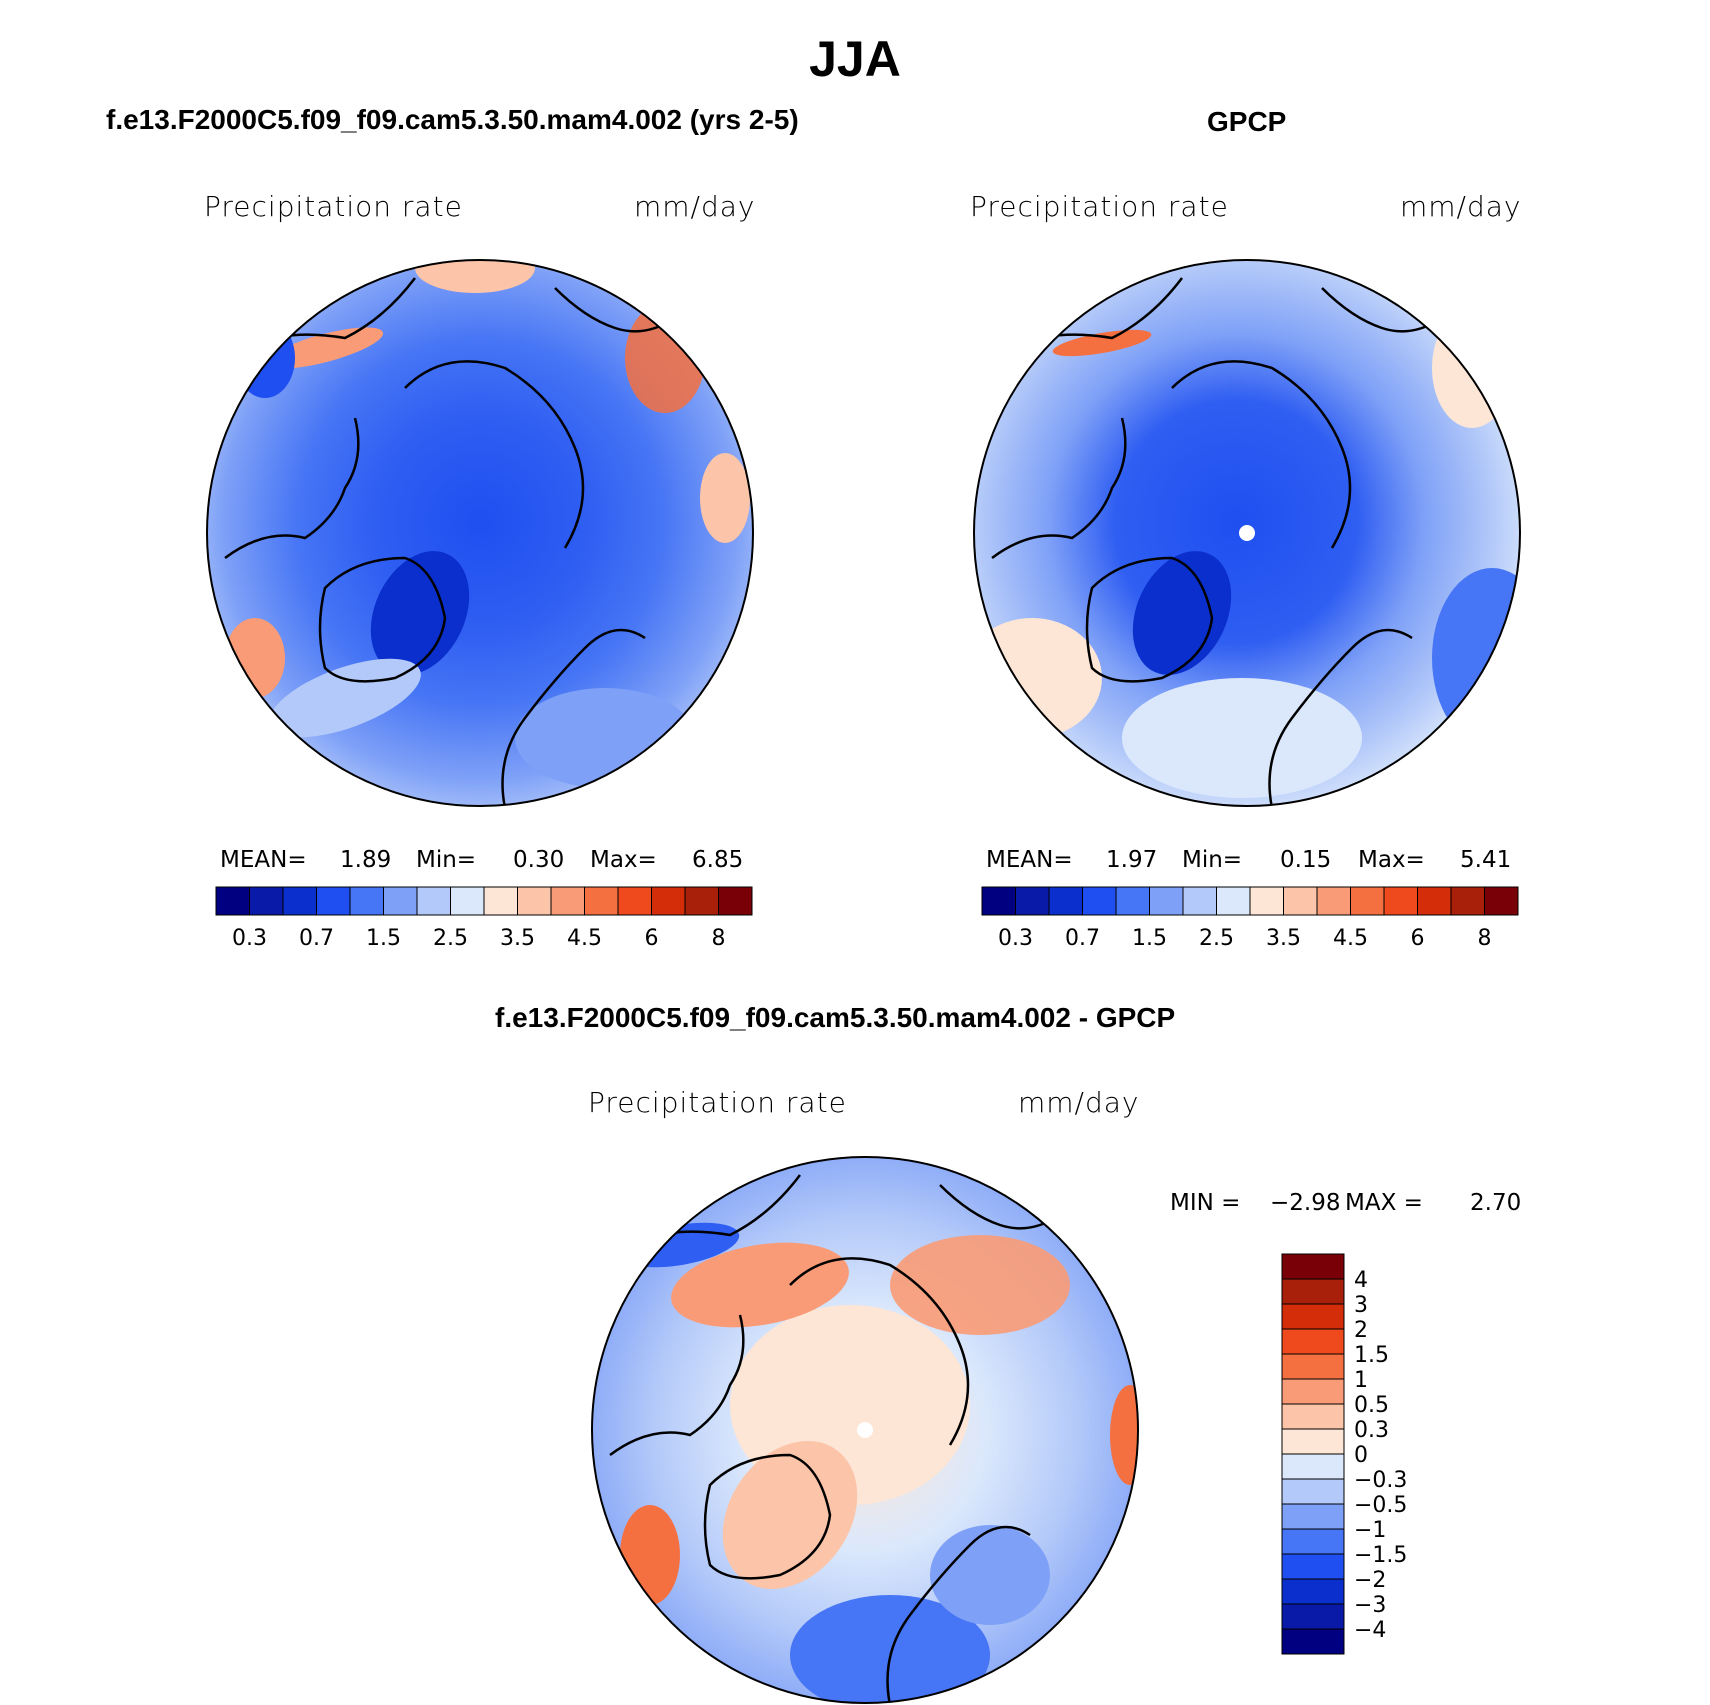  What do you see at coordinates (1370, 1530) in the screenshot?
I see `colorbar-3-label: −1` at bounding box center [1370, 1530].